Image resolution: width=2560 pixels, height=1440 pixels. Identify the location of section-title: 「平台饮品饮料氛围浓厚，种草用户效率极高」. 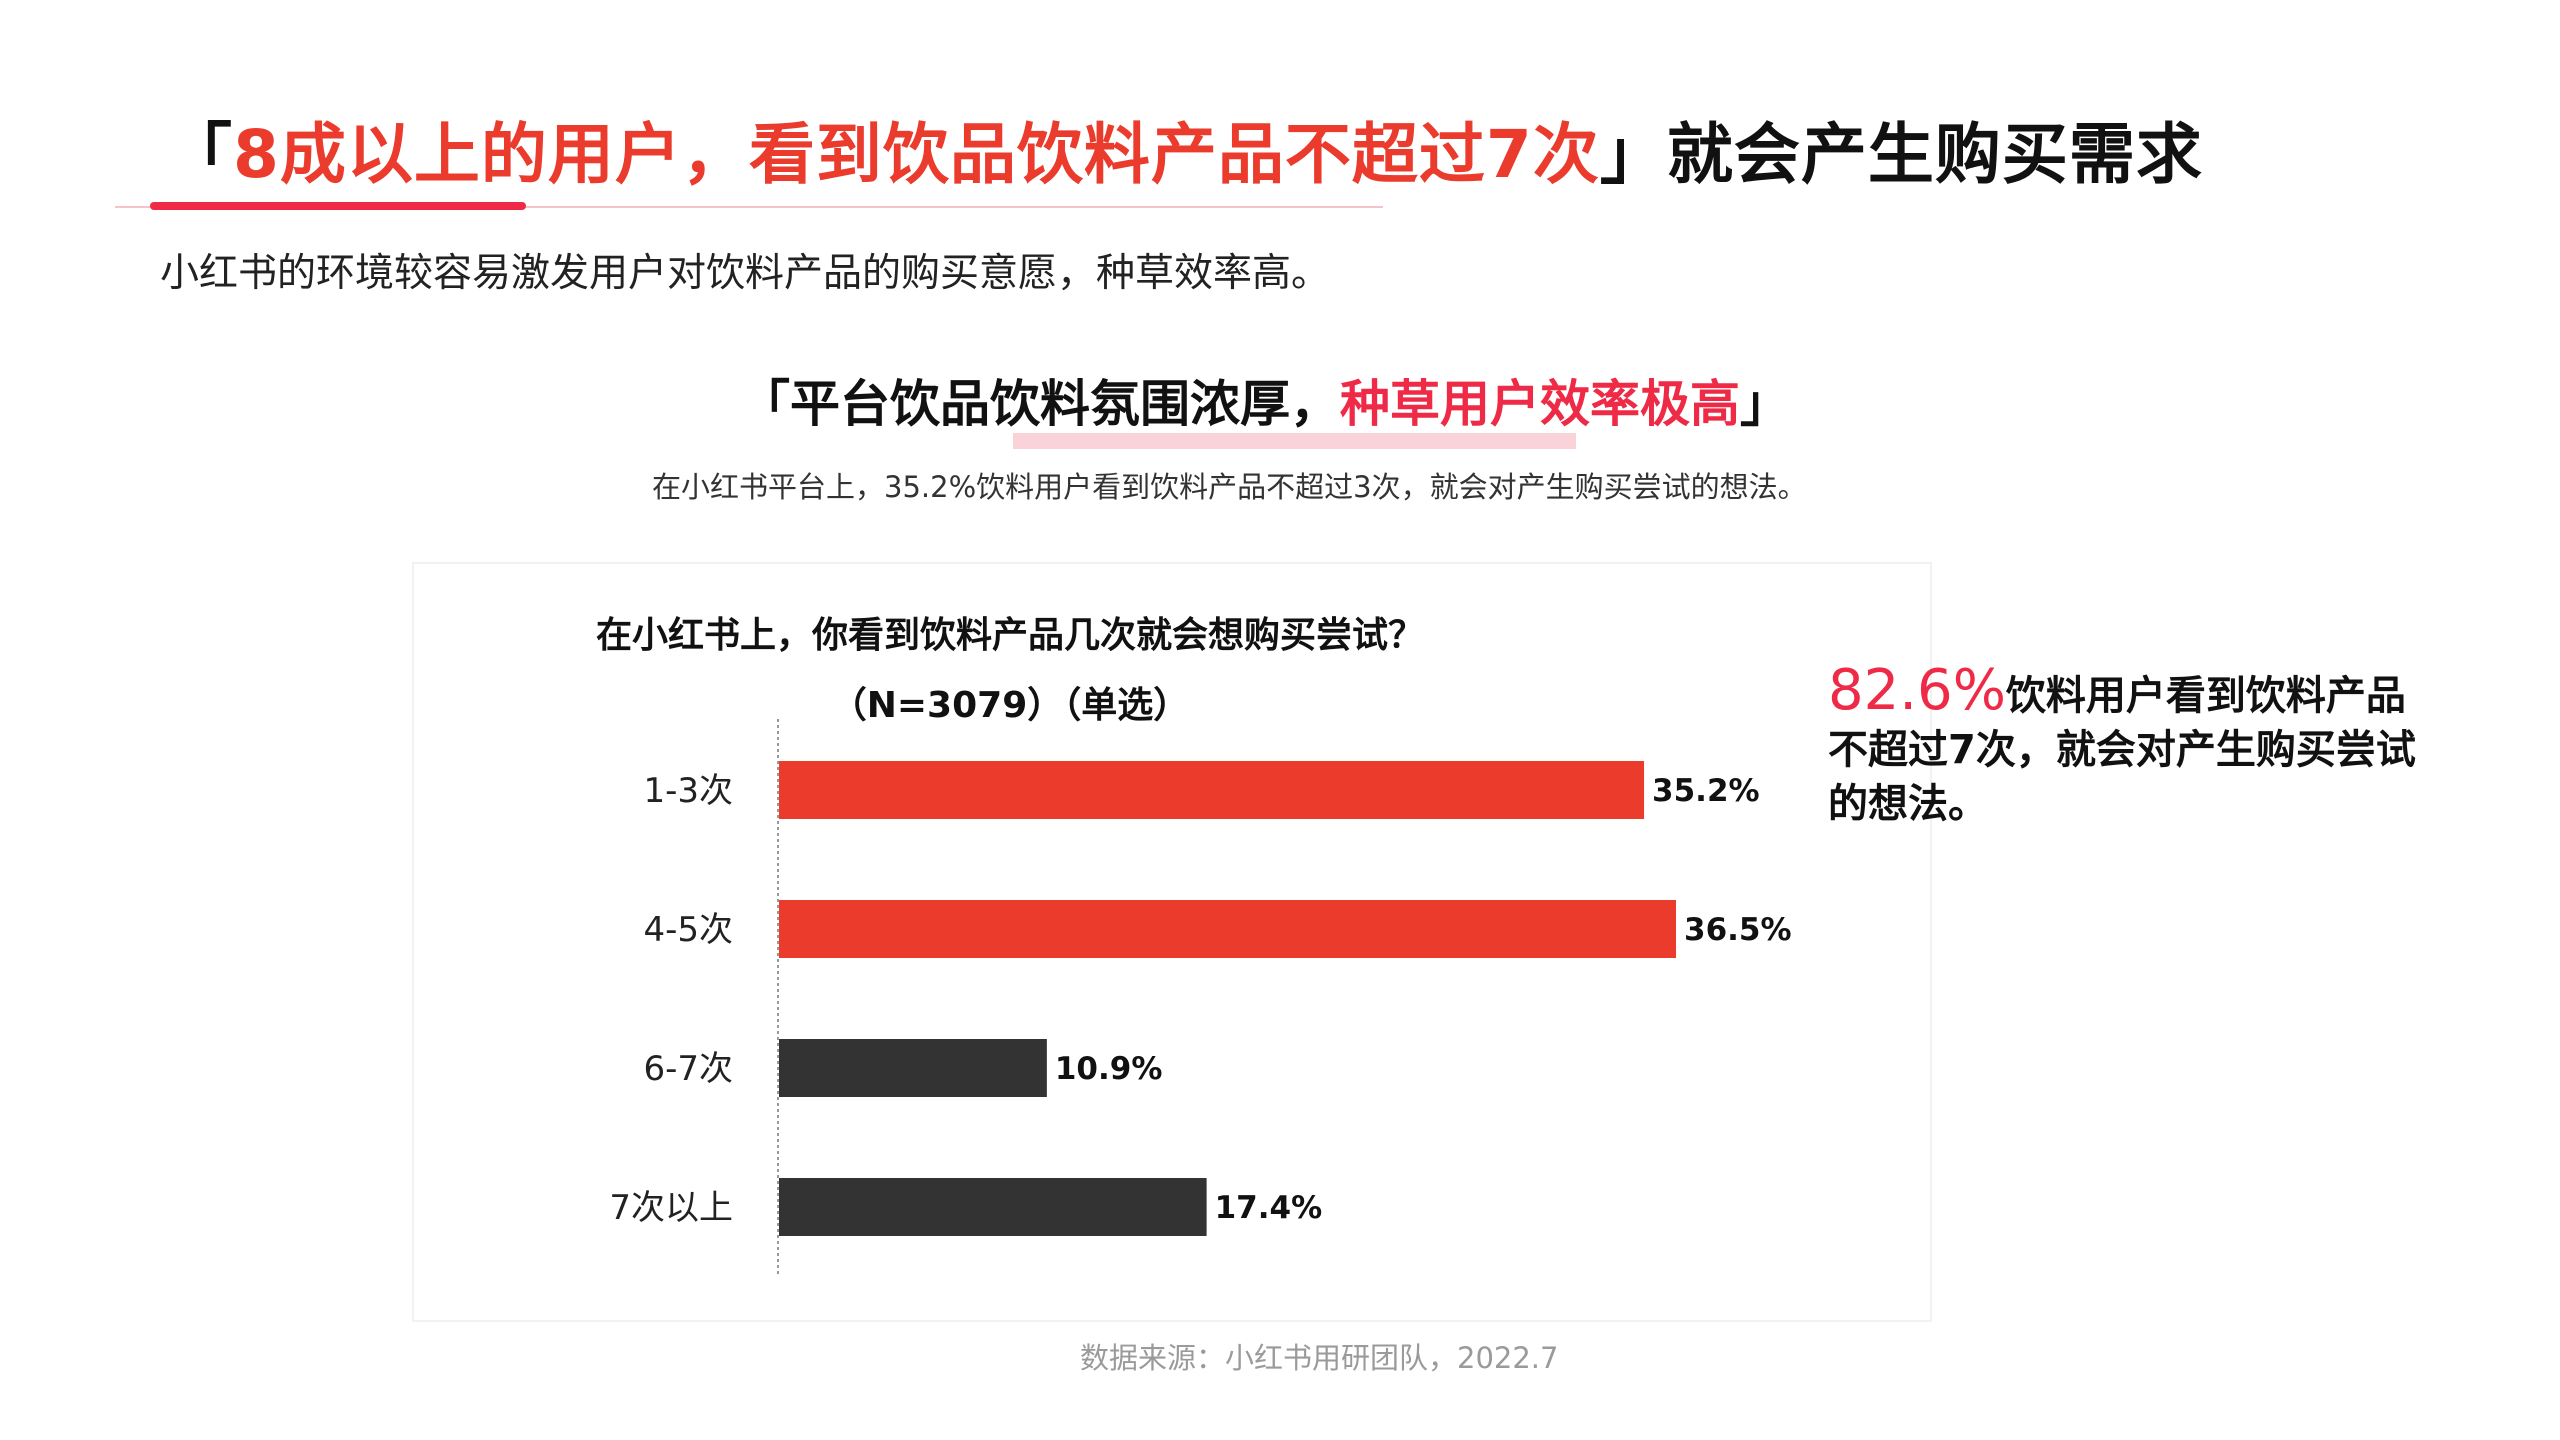
(1265, 404).